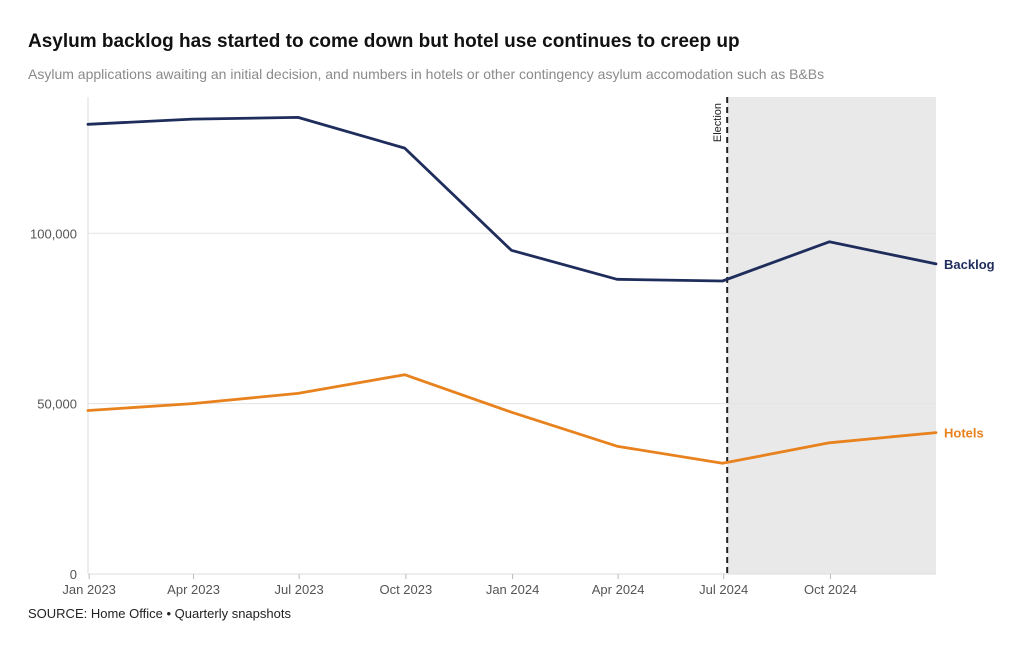 This screenshot has width=1020, height=650. I want to click on x-tick-label: Jan 2023, so click(89, 589).